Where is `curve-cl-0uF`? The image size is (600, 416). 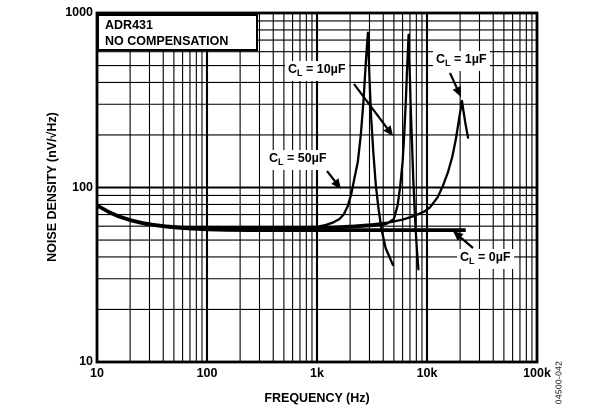 curve-cl-0uF is located at coordinates (281, 217).